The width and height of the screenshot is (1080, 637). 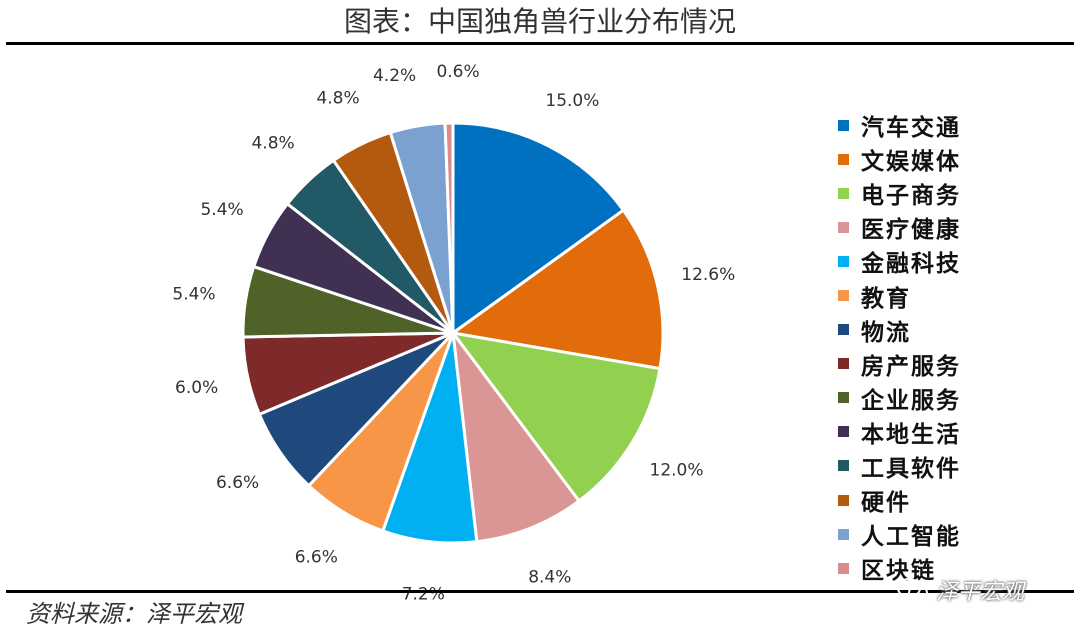 I want to click on legend-item: 电子商务, so click(x=899, y=193).